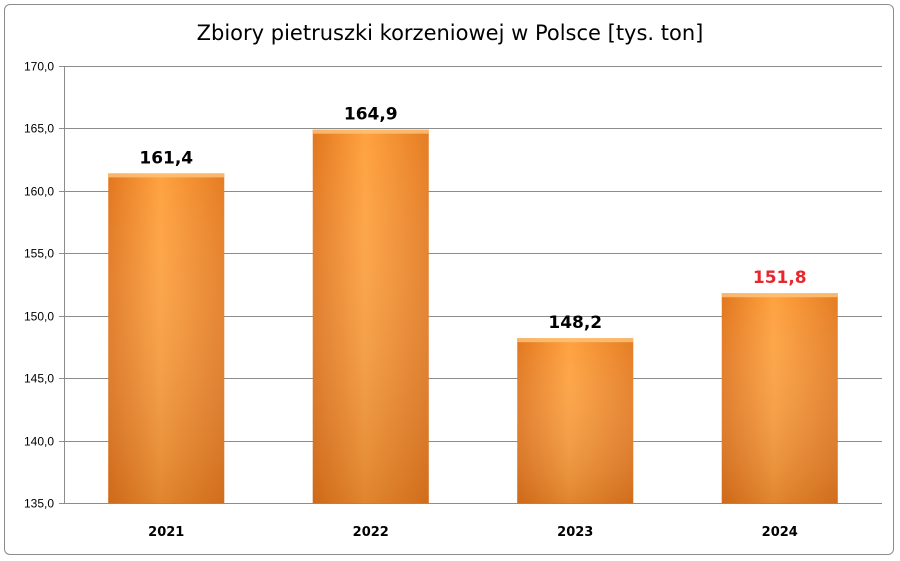  I want to click on bar-2022, so click(370, 316).